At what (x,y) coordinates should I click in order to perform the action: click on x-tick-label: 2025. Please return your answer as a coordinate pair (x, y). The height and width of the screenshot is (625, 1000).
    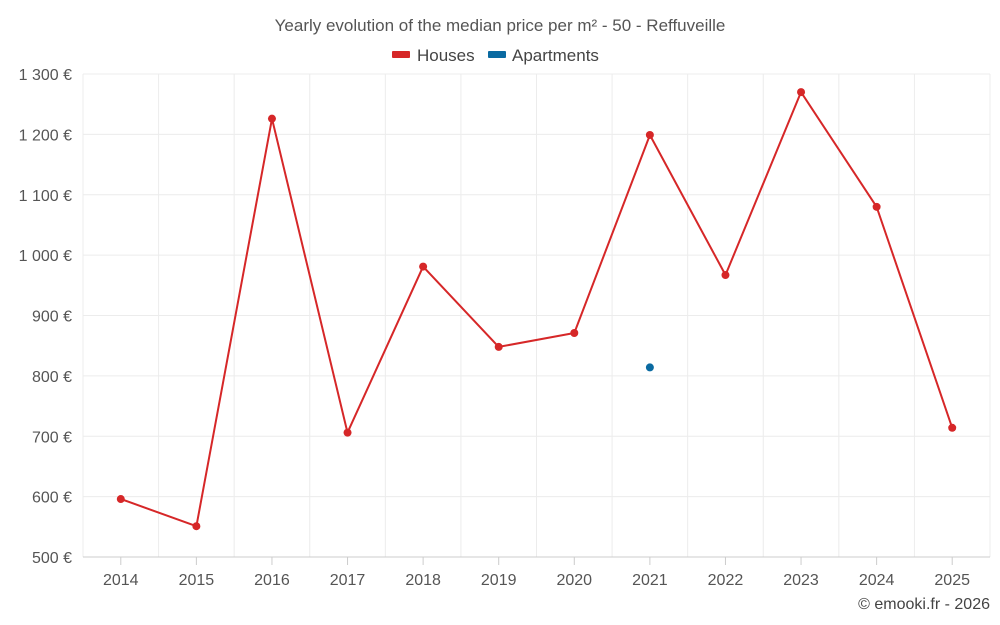
    Looking at the image, I should click on (952, 580).